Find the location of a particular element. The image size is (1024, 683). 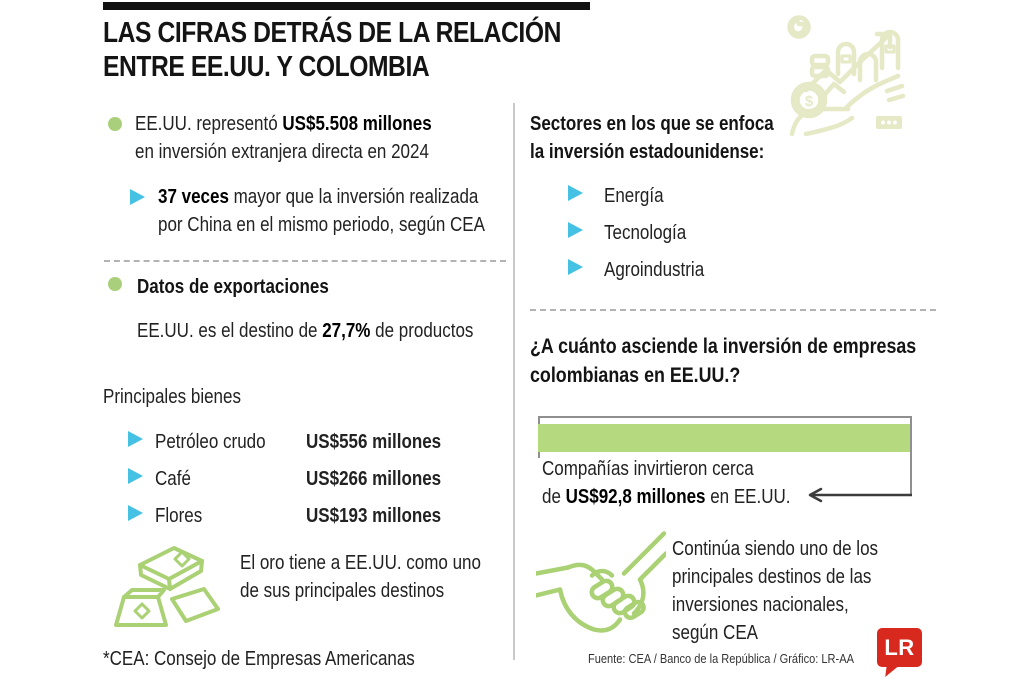

fdi-text: EE.UU. representó is located at coordinates (209, 124).